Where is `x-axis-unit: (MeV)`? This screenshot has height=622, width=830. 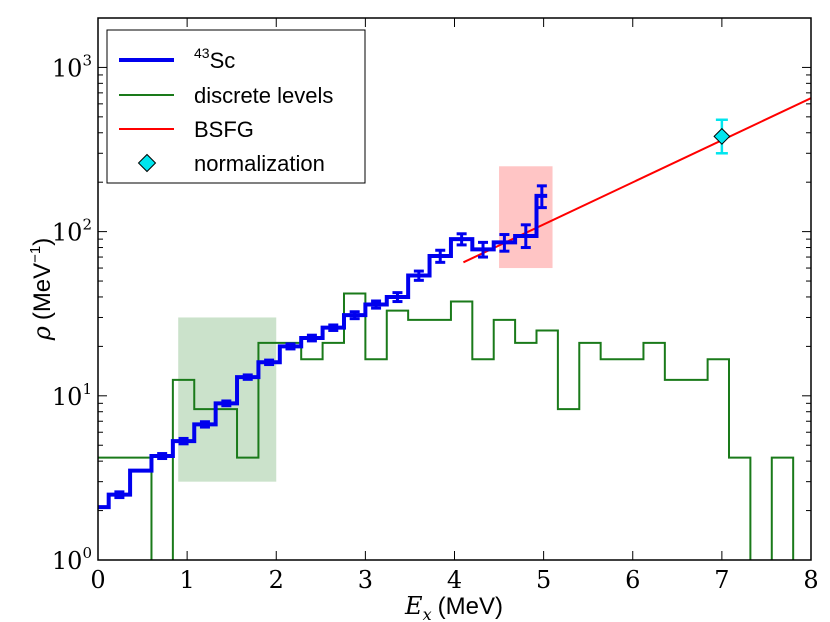
x-axis-unit: (MeV) is located at coordinates (470, 606).